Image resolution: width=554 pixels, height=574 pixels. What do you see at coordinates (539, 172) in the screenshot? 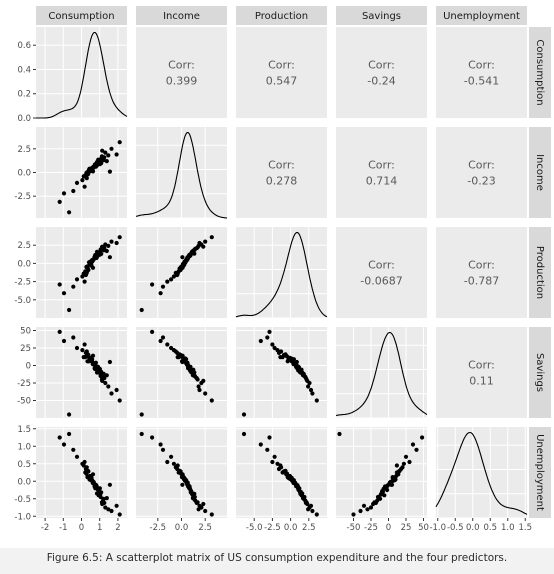
I see `row-strip-label: Income` at bounding box center [539, 172].